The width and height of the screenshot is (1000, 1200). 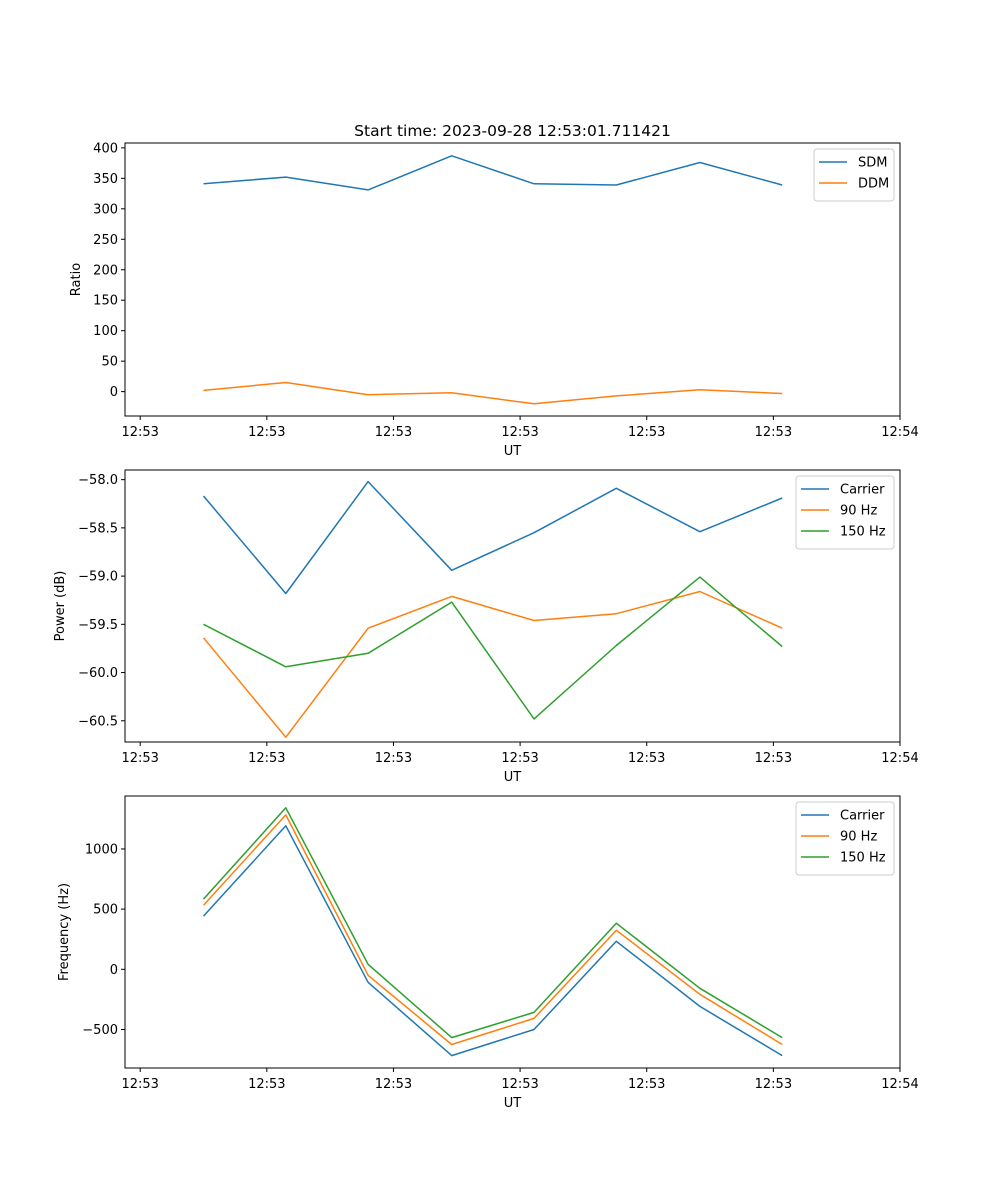 What do you see at coordinates (109, 362) in the screenshot?
I see `y-tick-label: 50` at bounding box center [109, 362].